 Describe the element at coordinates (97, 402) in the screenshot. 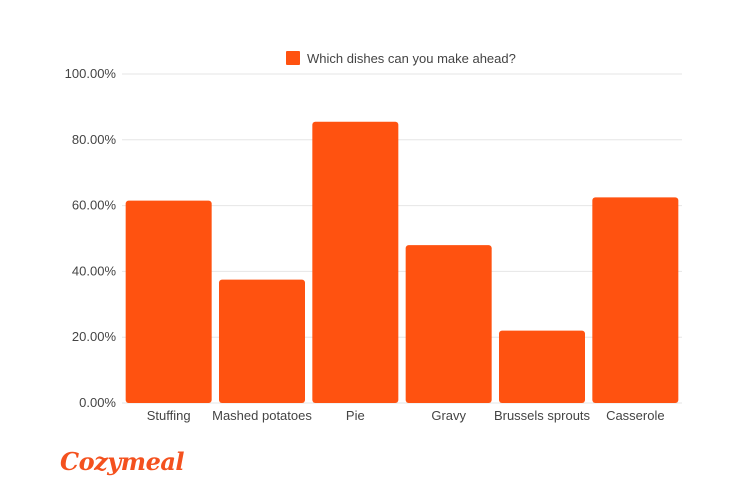

I see `y-tick-label: 0.00%` at that location.